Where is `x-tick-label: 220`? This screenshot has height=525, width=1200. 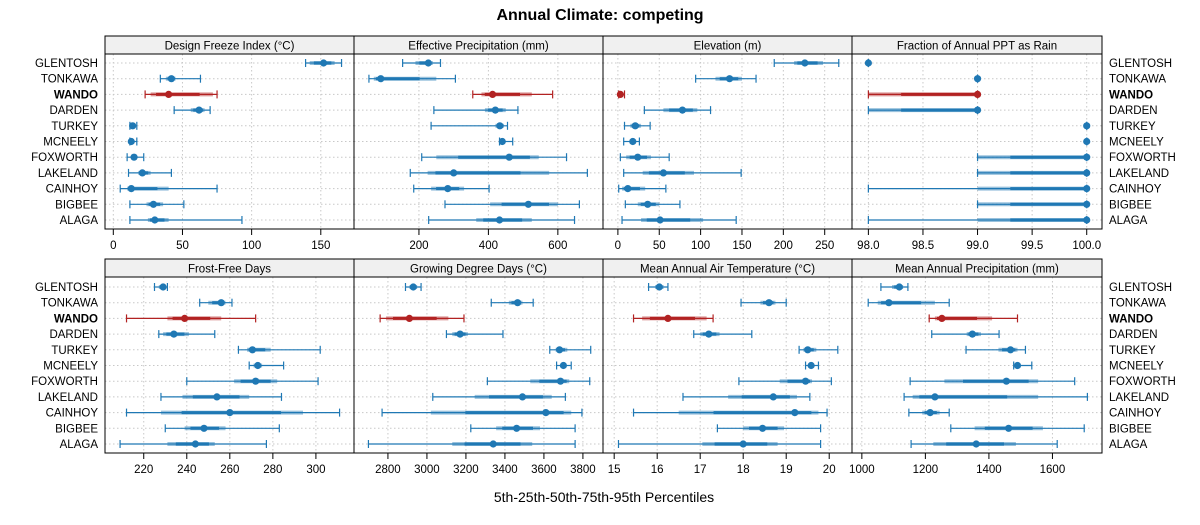
x-tick-label: 220 is located at coordinates (143, 470).